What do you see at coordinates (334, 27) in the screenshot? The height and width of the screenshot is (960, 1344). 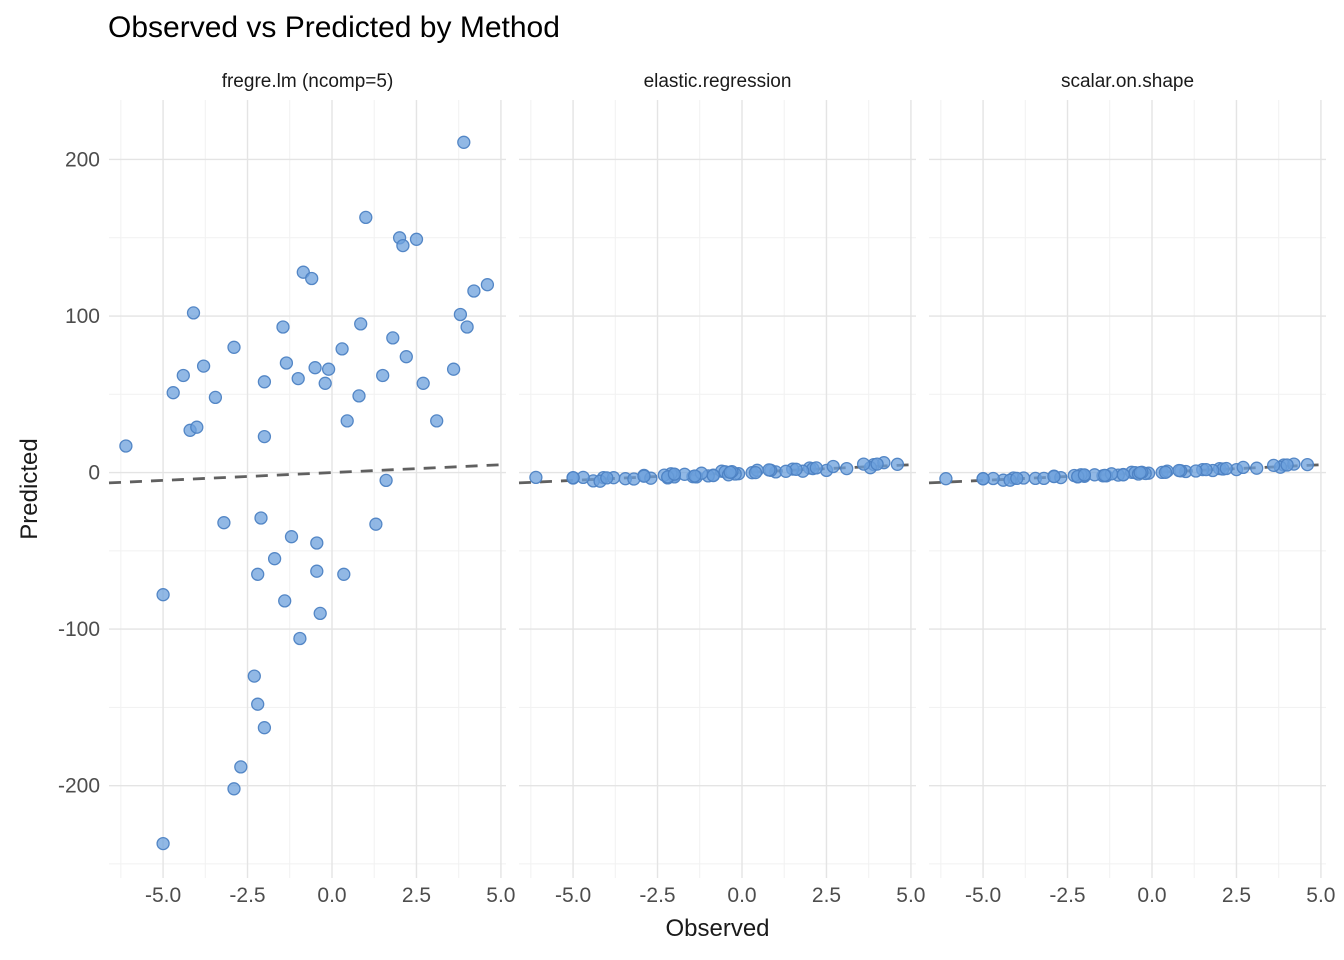 I see `chart-title: Observed vs Predicted by Method` at bounding box center [334, 27].